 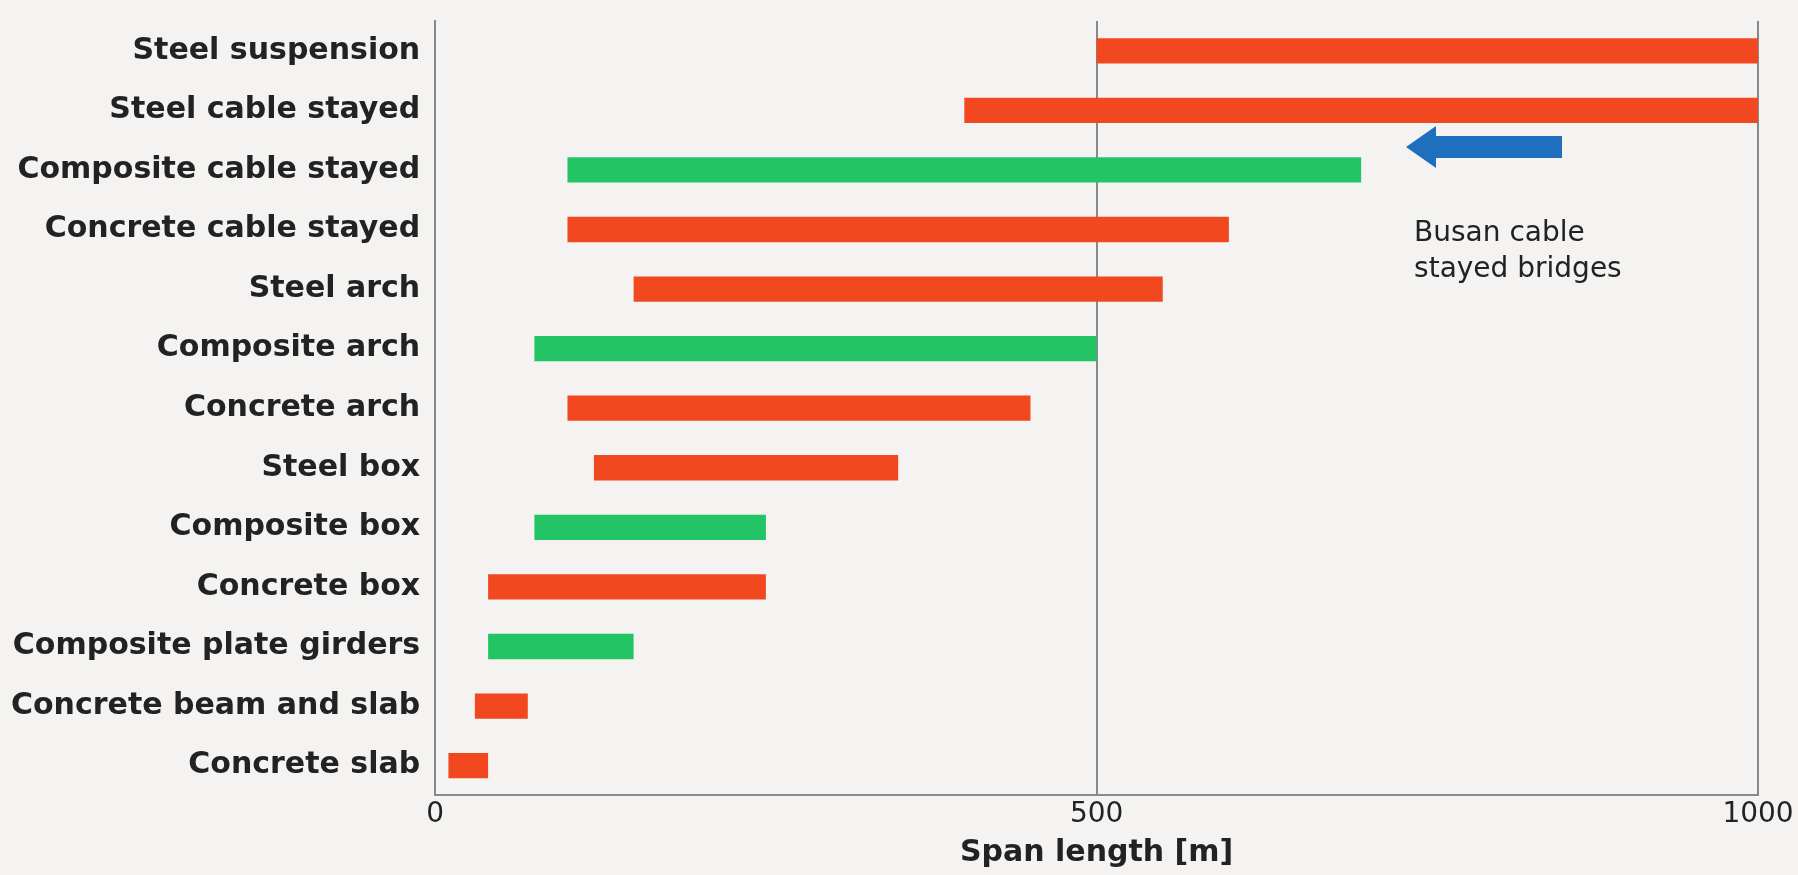 I want to click on y-tick-label: Concrete arch, so click(x=302, y=405).